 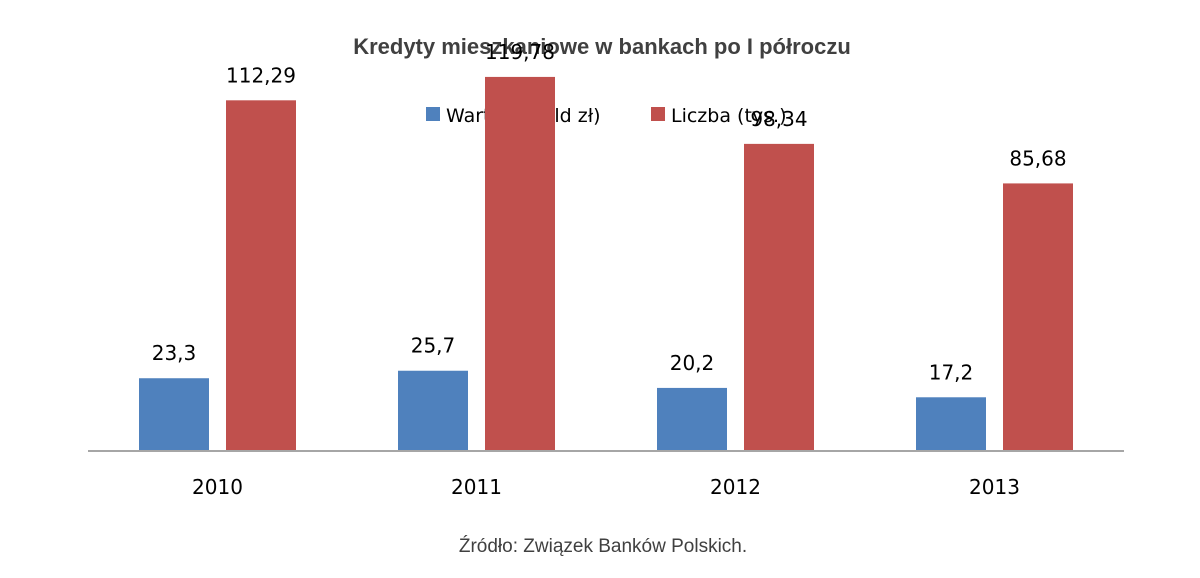 I want to click on data-label-value-2010: 23,3, so click(x=174, y=353).